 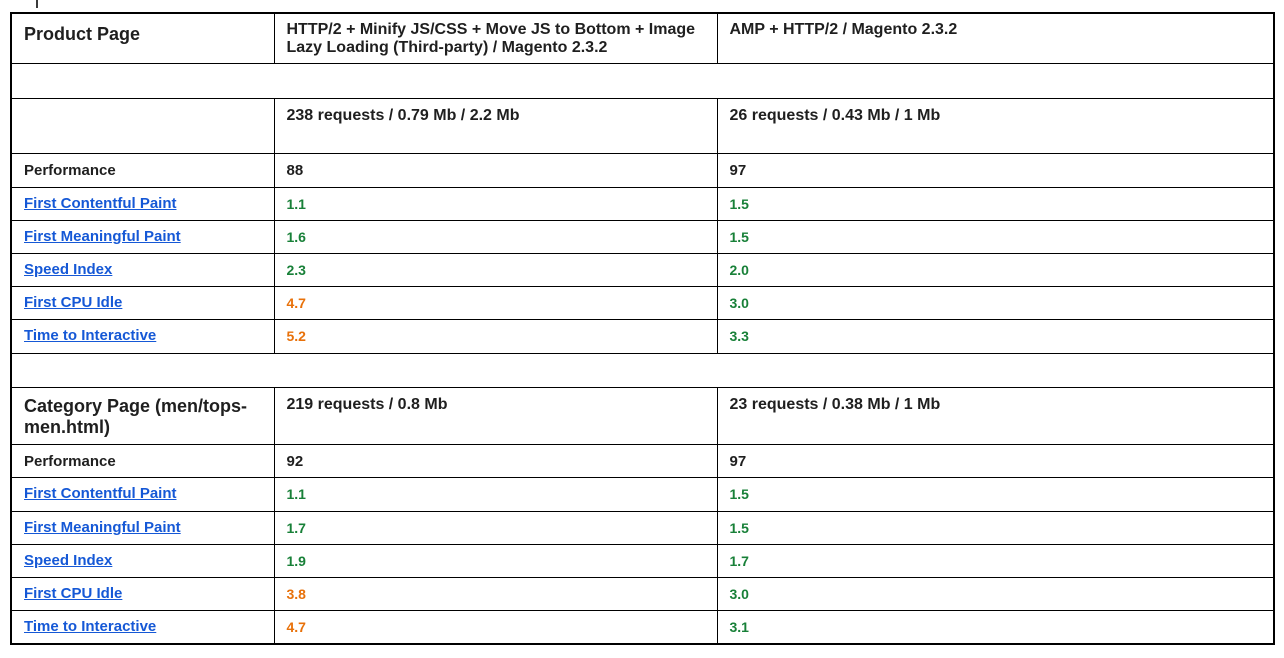 I want to click on metric-row-performance: Performance 92 97, so click(x=642, y=460).